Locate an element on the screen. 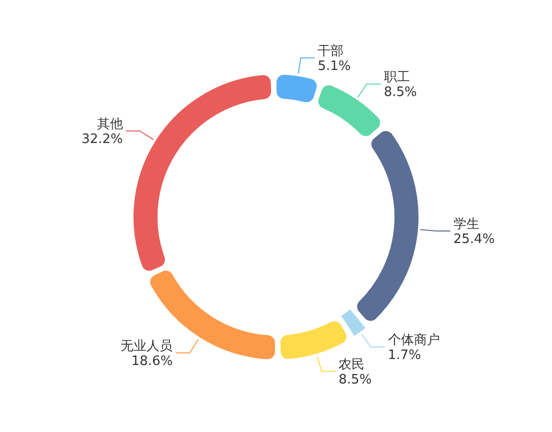 The image size is (552, 432). data-label: 1.7% is located at coordinates (404, 356).